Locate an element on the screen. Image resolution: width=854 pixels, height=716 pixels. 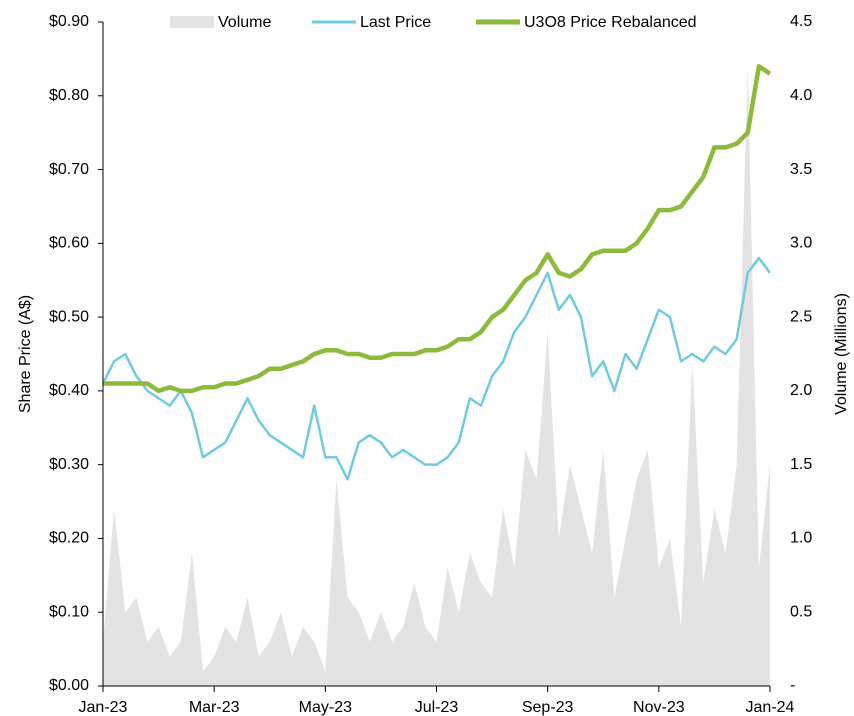
x-tick-label: Jan-24 is located at coordinates (770, 707).